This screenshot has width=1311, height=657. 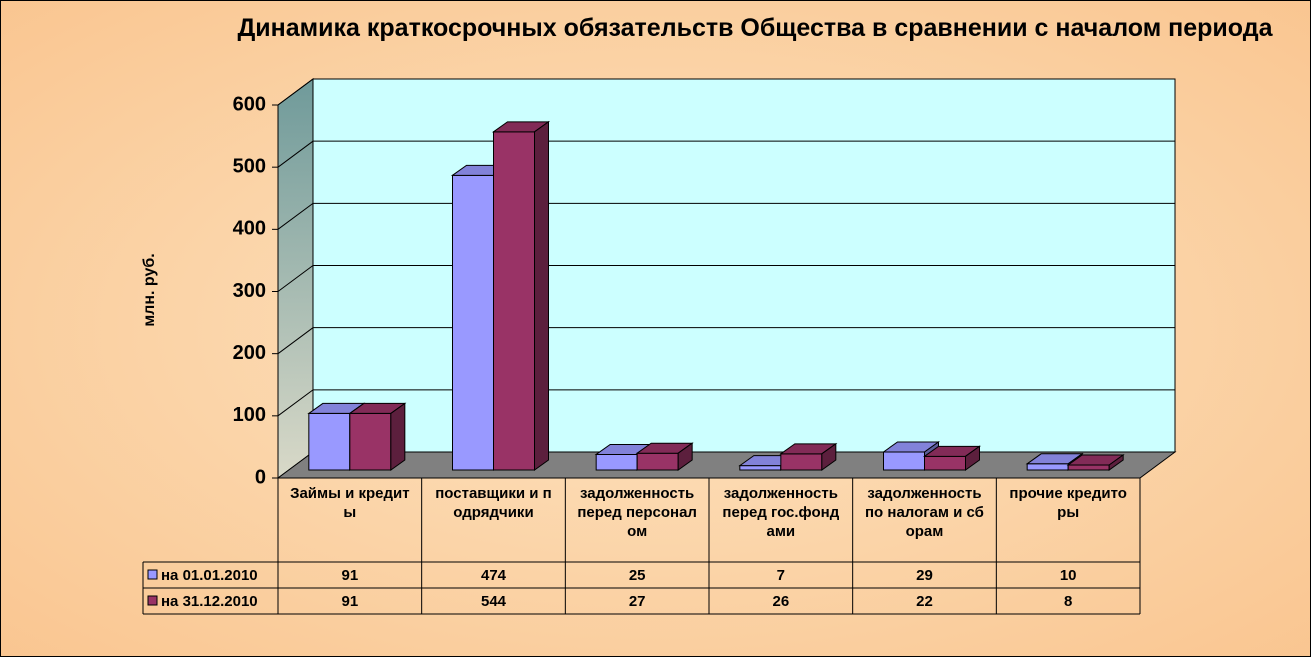 What do you see at coordinates (260, 477) in the screenshot?
I see `y-tick-label: 0` at bounding box center [260, 477].